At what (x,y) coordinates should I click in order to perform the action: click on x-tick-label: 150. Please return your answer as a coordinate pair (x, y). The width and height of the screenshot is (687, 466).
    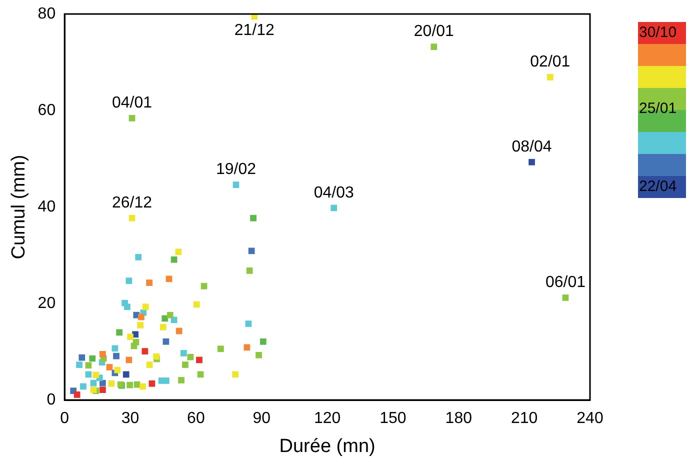
    Looking at the image, I should click on (393, 419).